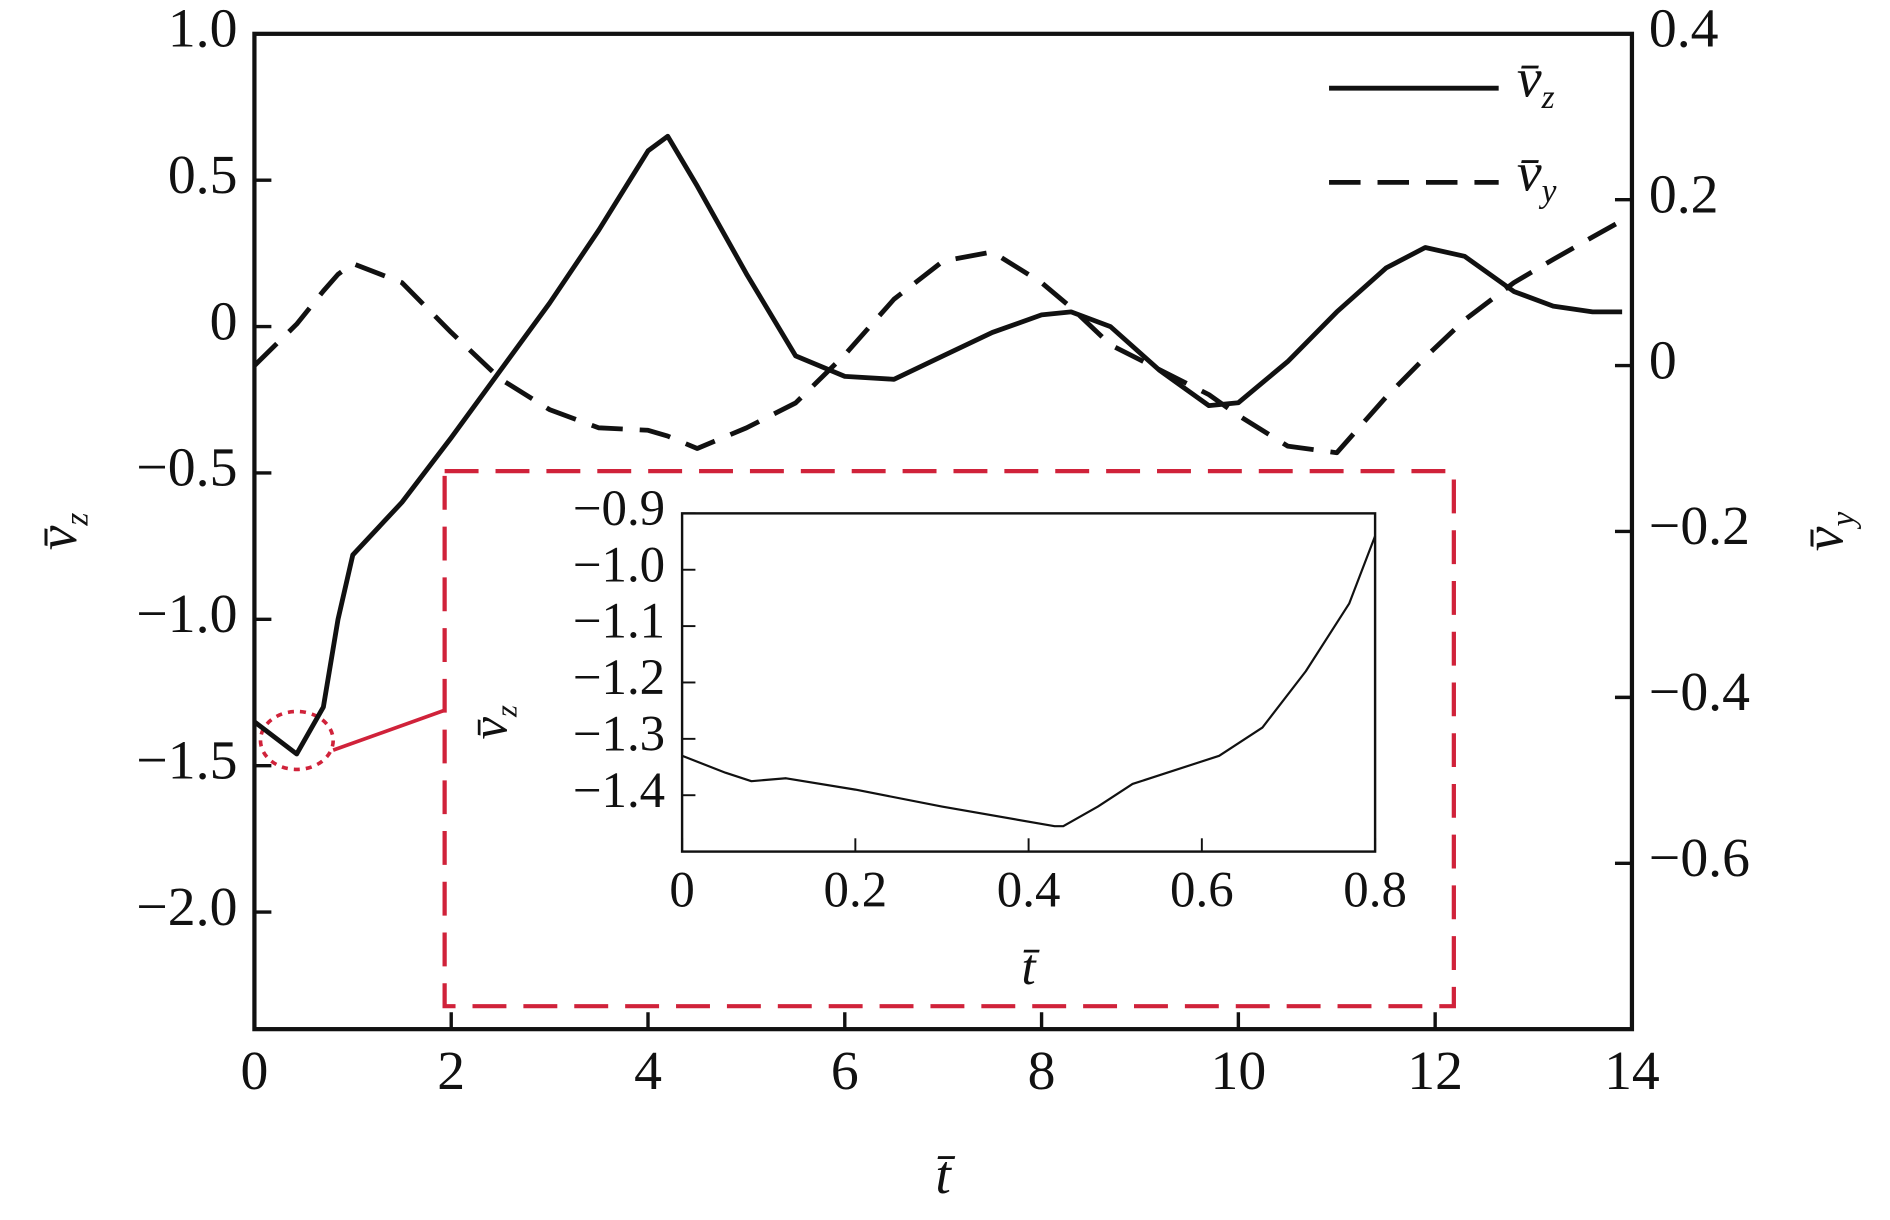 This screenshot has width=1890, height=1220. Describe the element at coordinates (186, 760) in the screenshot. I see `y-tick-label: −1.5` at that location.